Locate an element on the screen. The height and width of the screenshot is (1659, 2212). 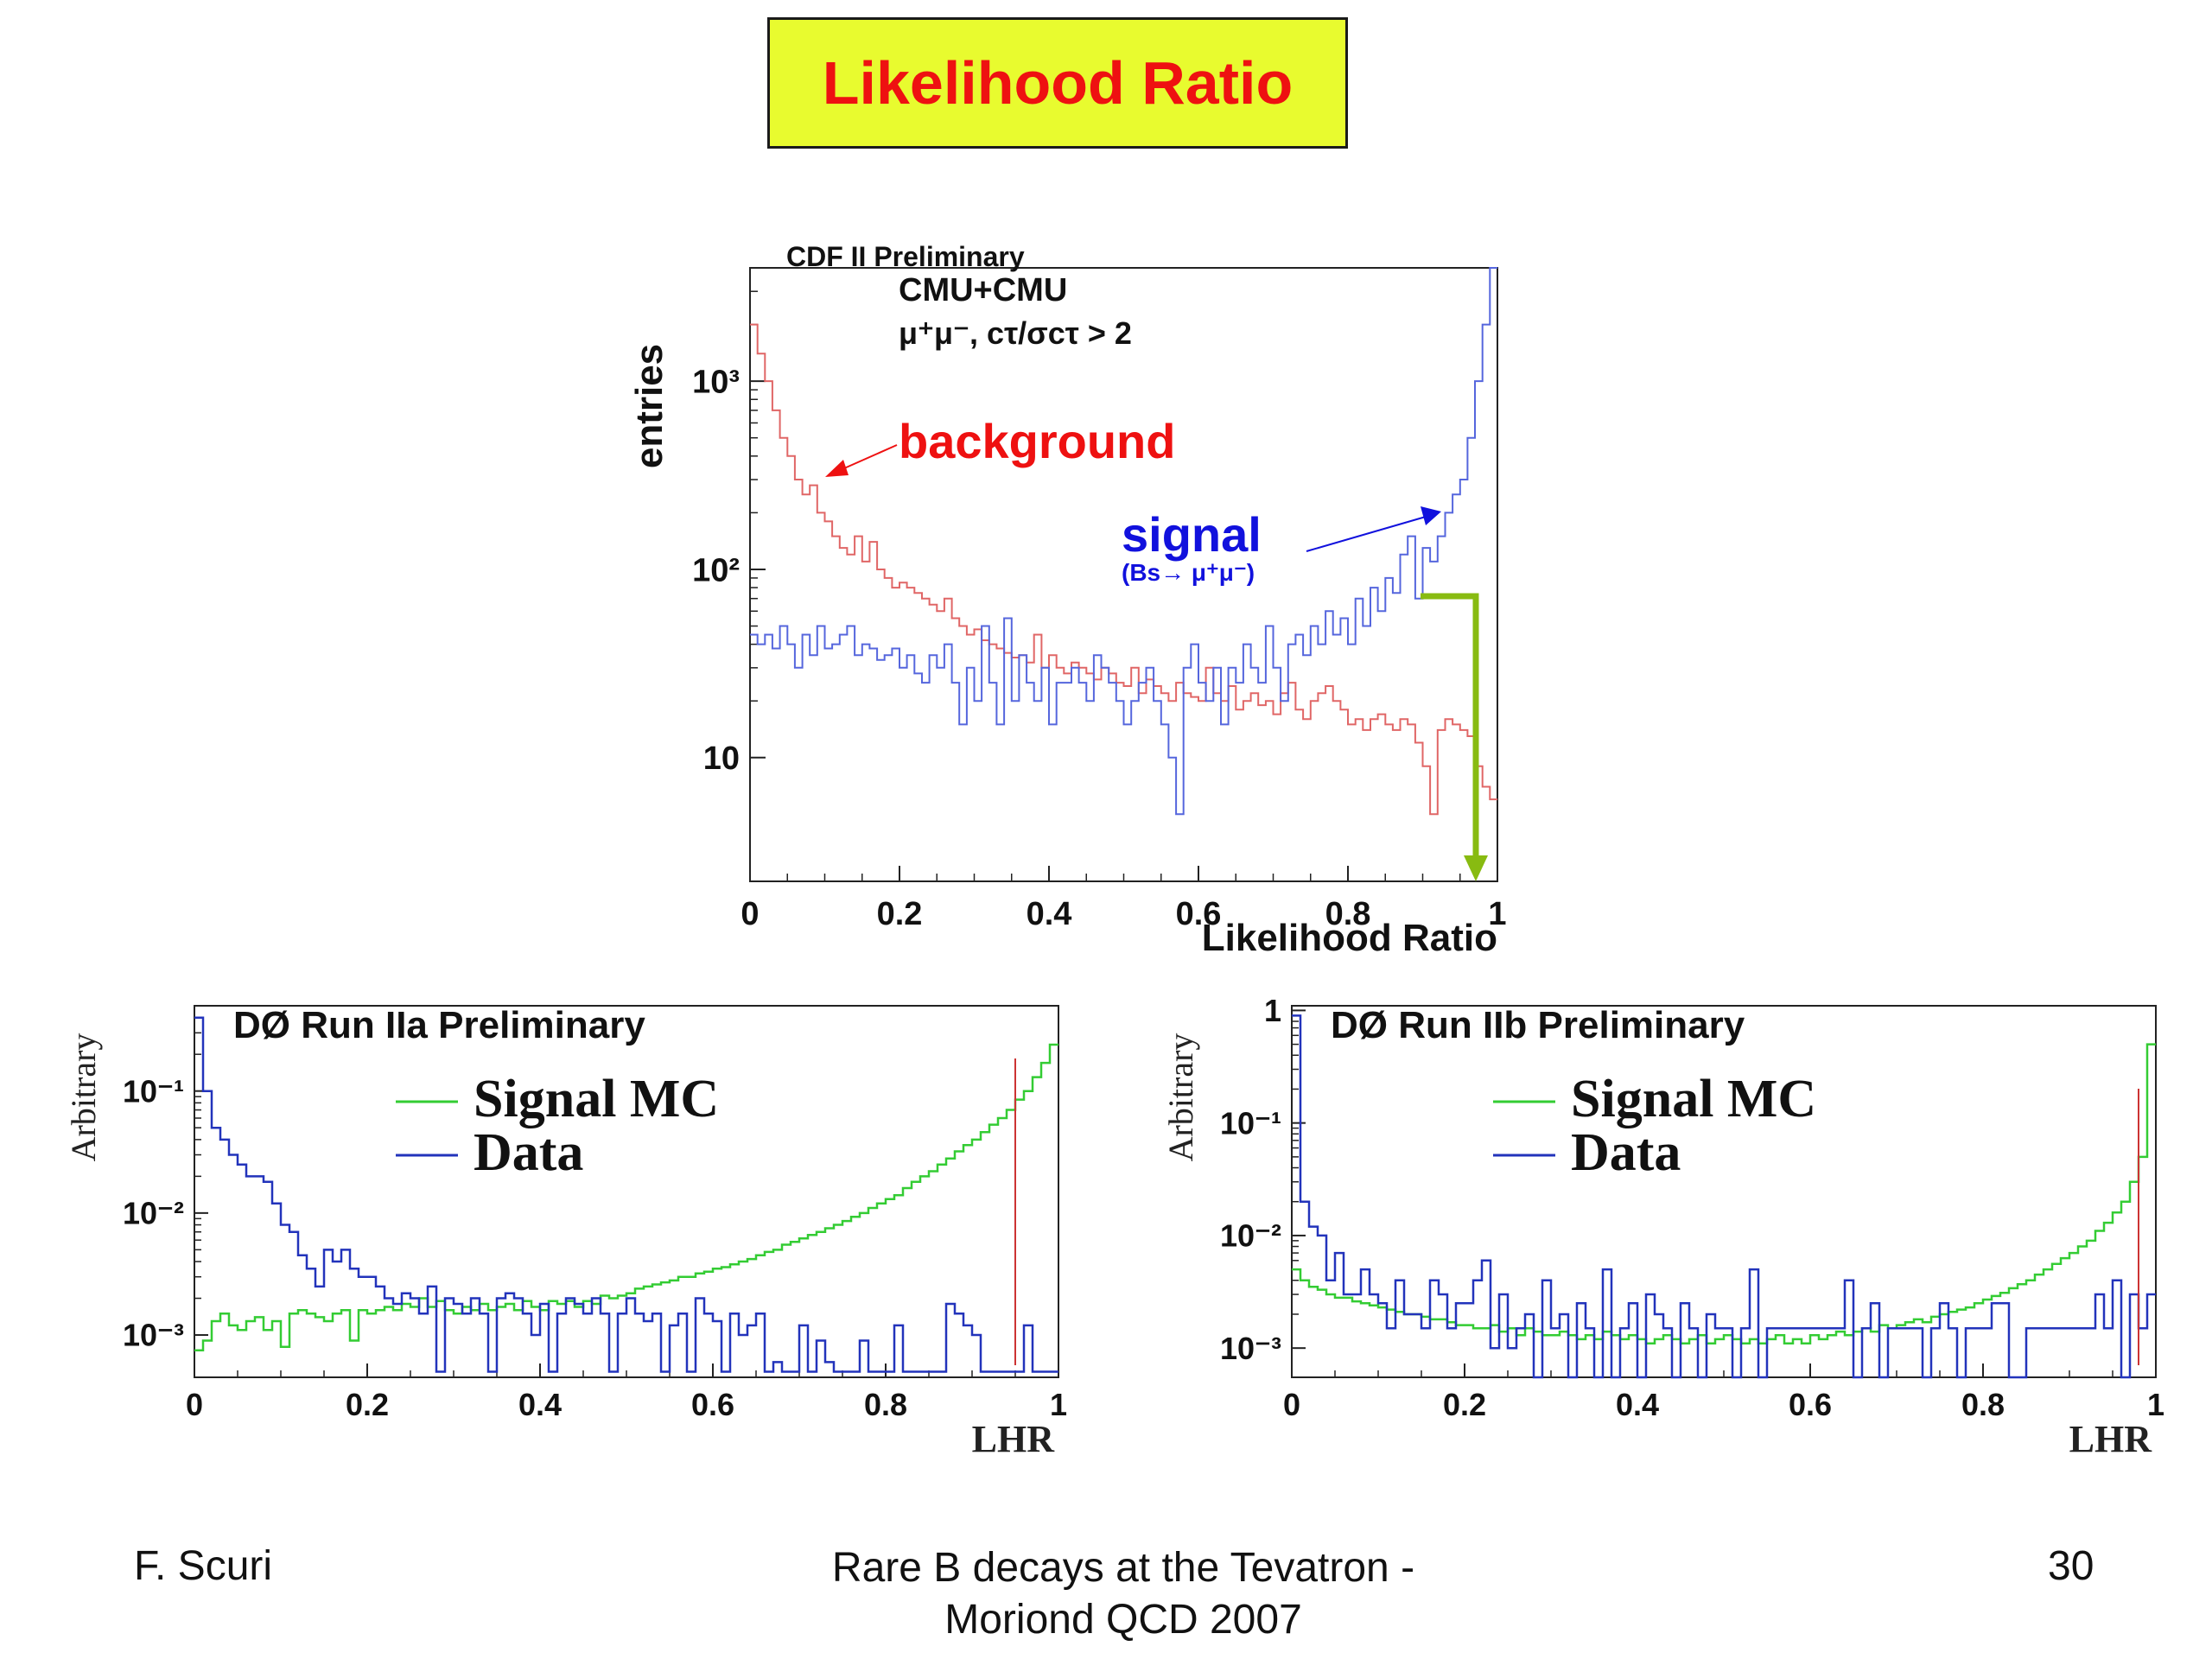
d0b-series-group is located at coordinates (1724, 1196).